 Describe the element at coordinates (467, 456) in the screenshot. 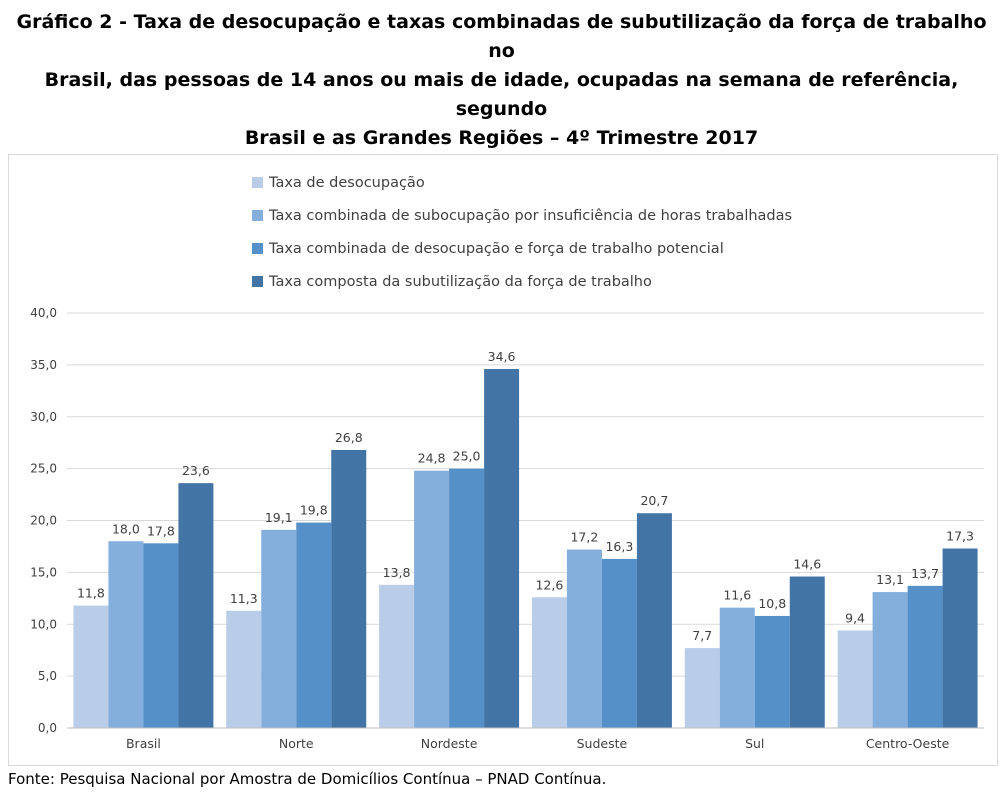

I see `data-label: 25,0` at that location.